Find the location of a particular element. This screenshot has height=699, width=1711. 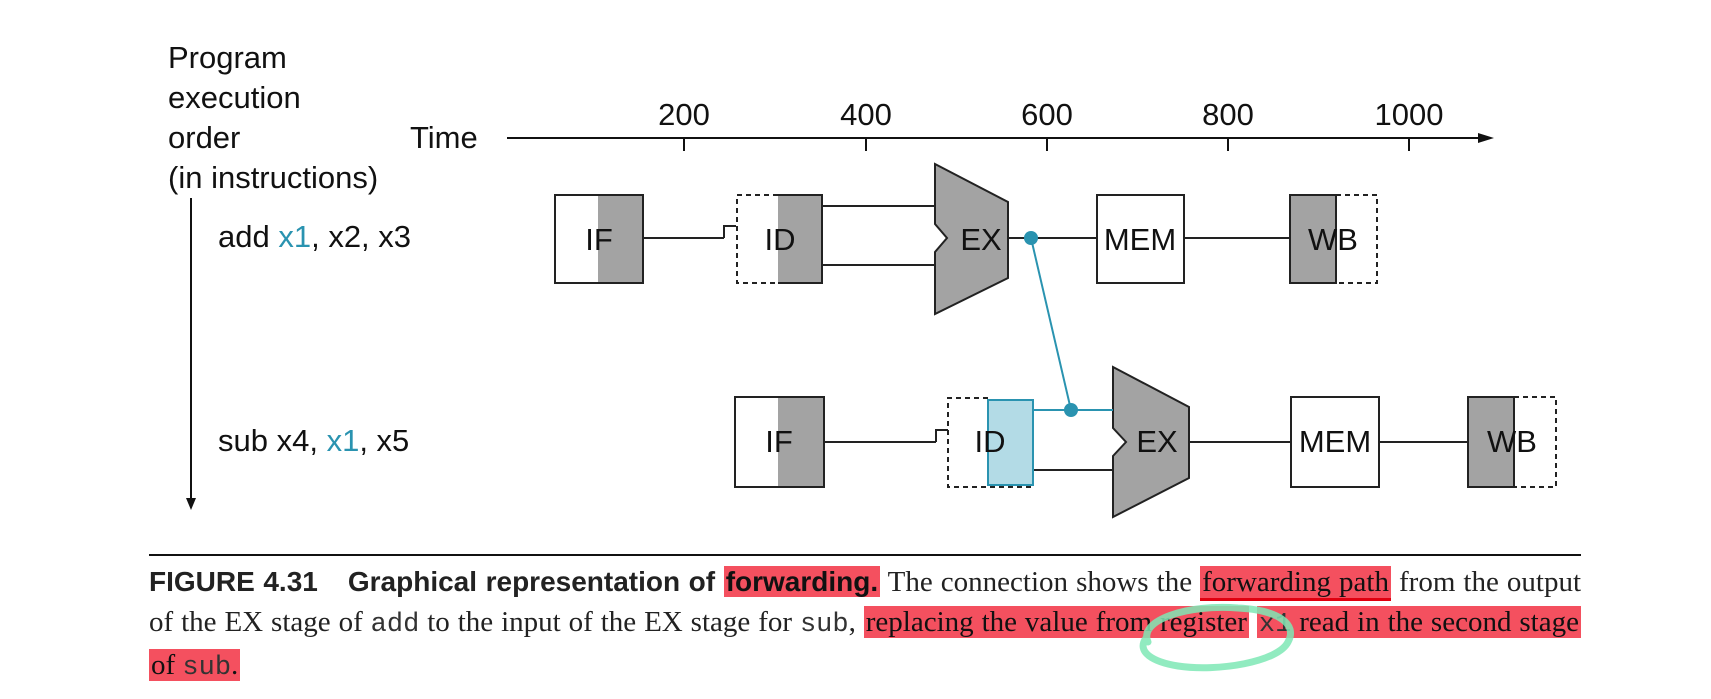

stage-id-sub-label: ID is located at coordinates (990, 441).